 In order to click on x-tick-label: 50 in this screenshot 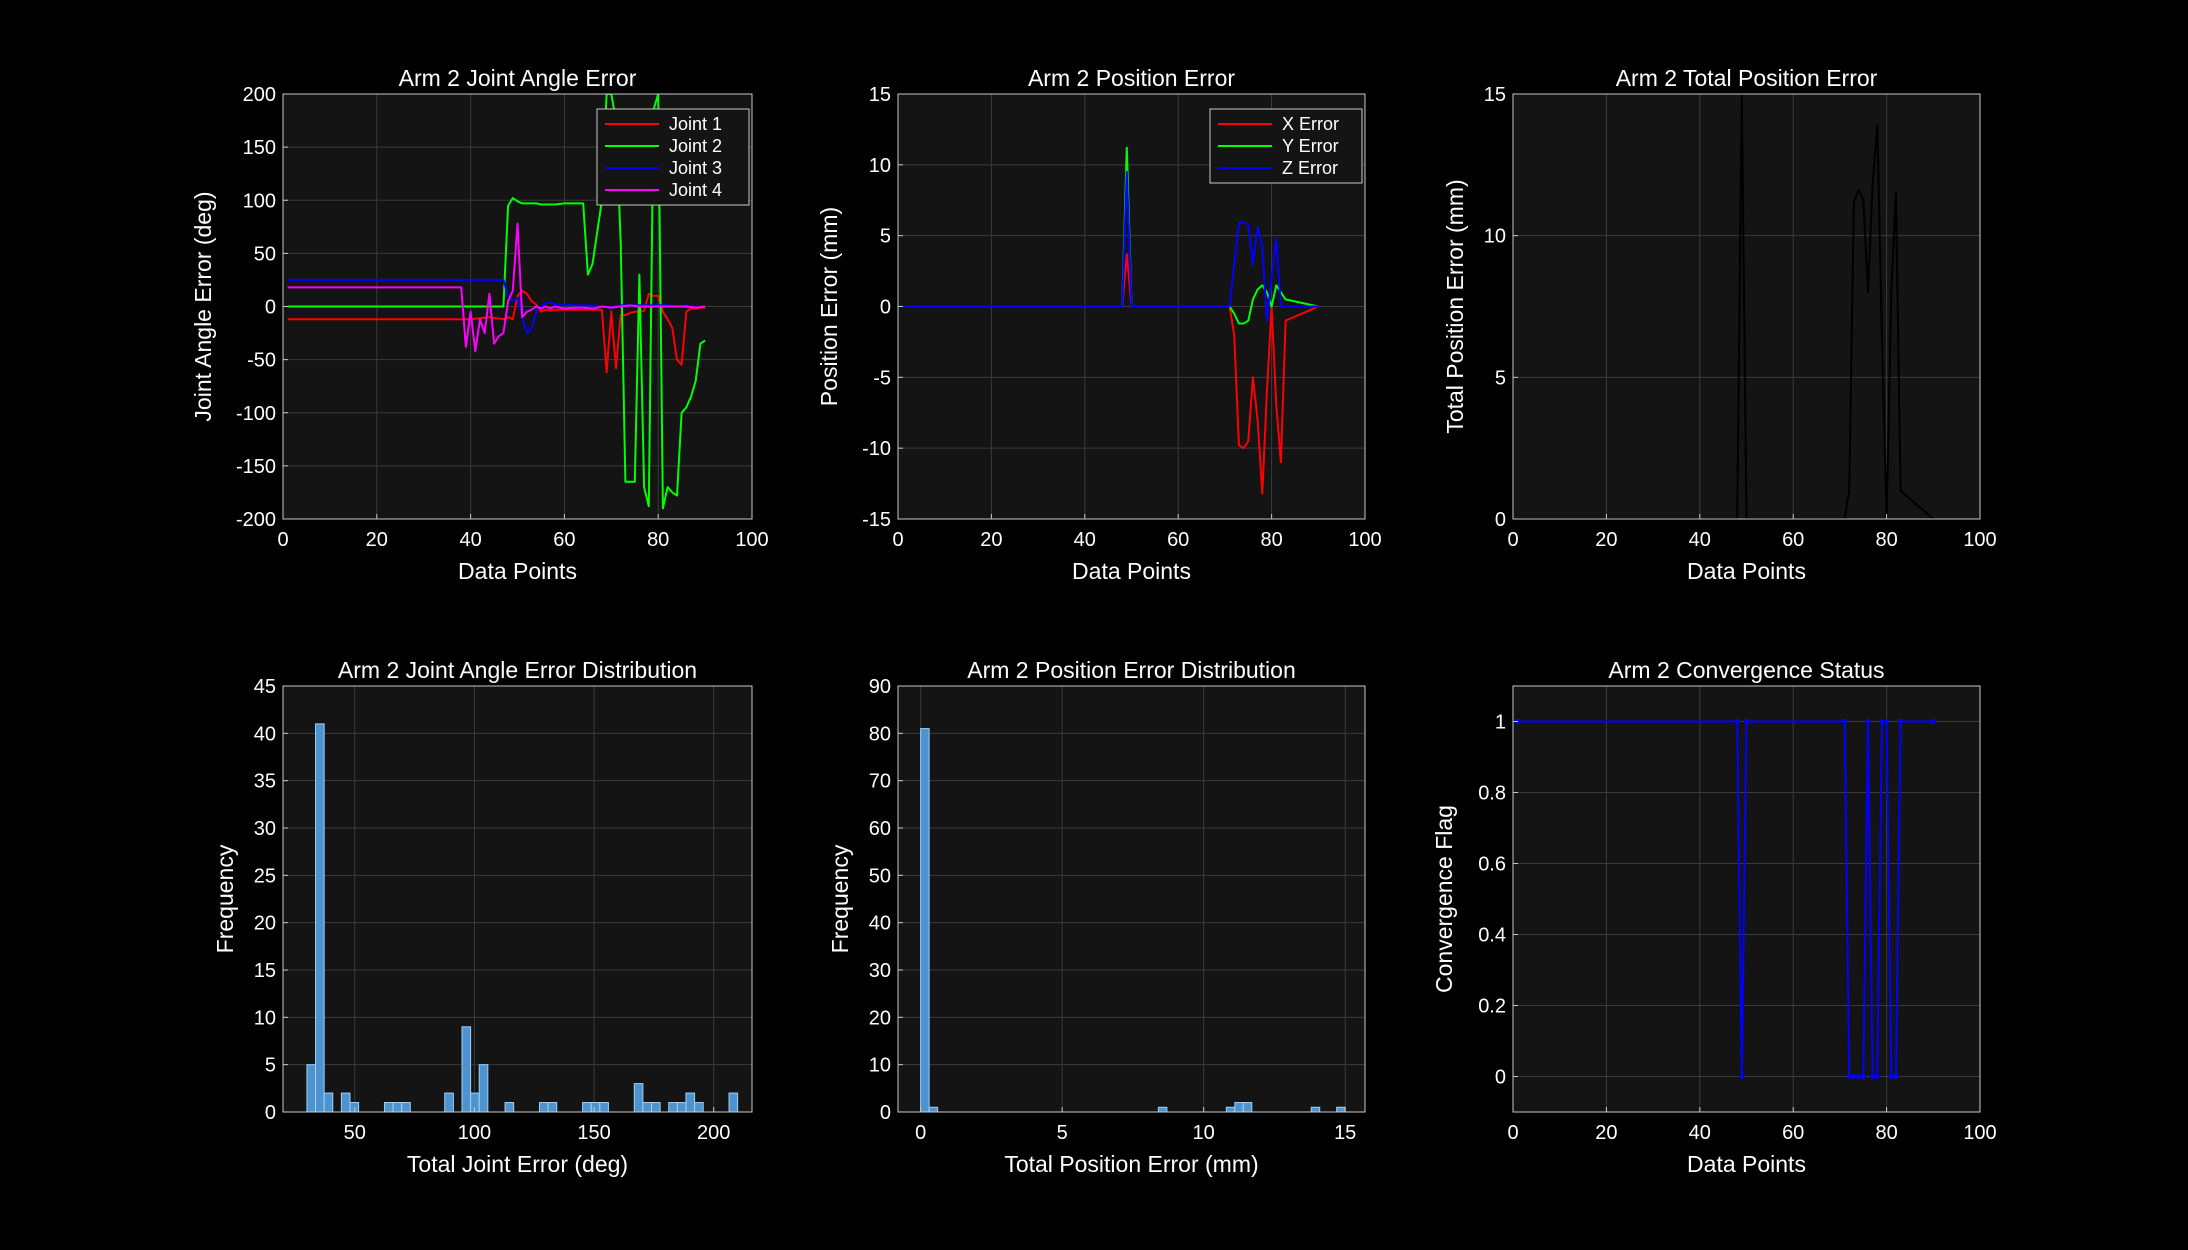, I will do `click(355, 1133)`.